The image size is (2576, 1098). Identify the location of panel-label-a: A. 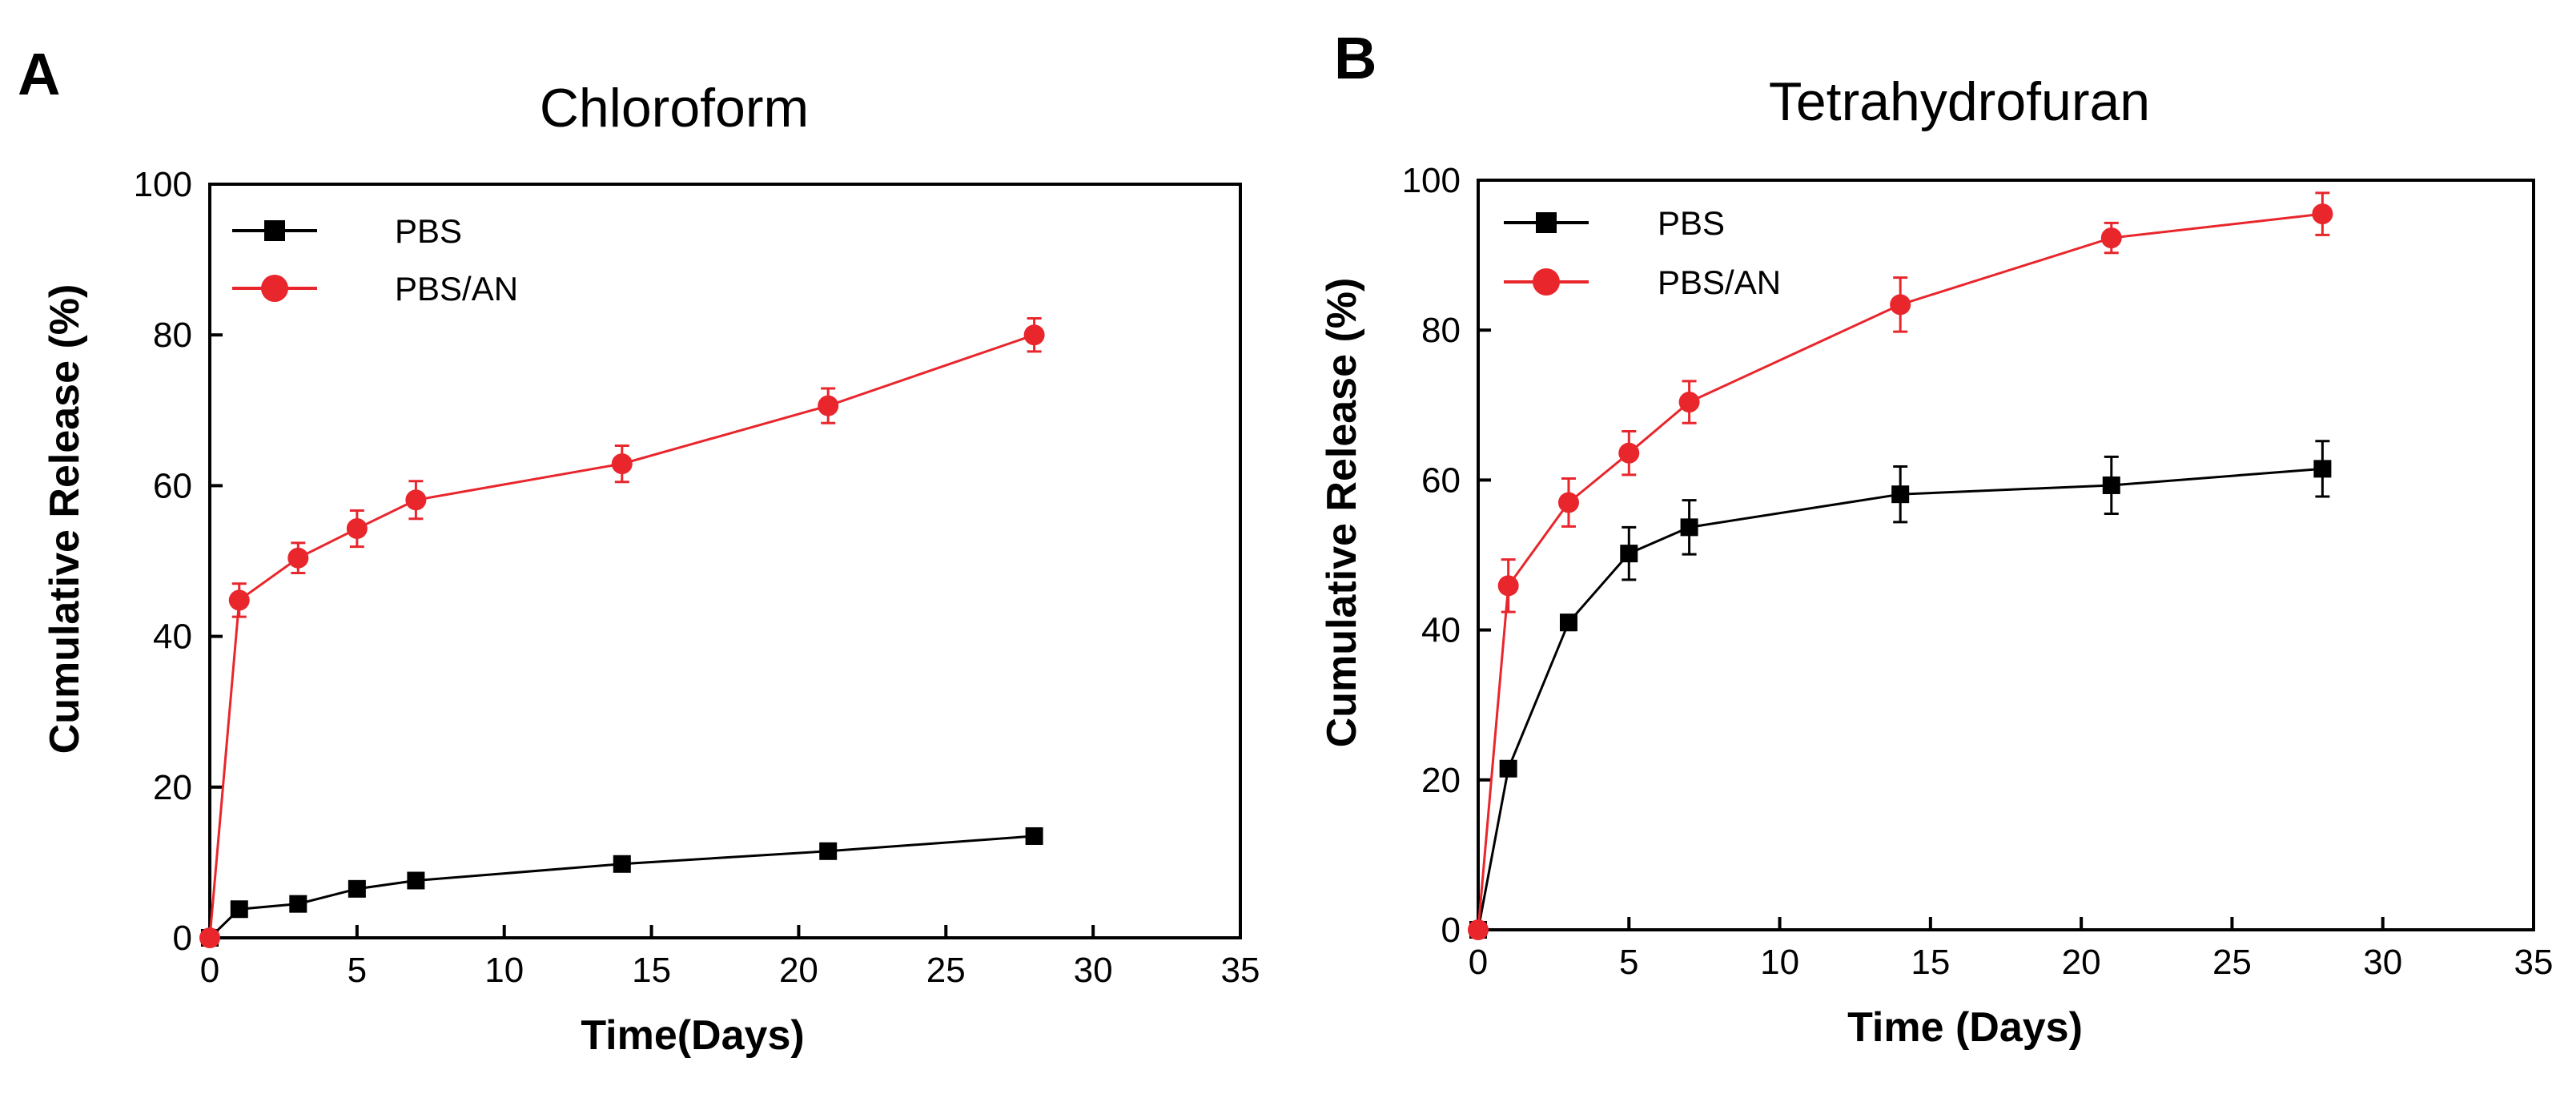
(39, 74).